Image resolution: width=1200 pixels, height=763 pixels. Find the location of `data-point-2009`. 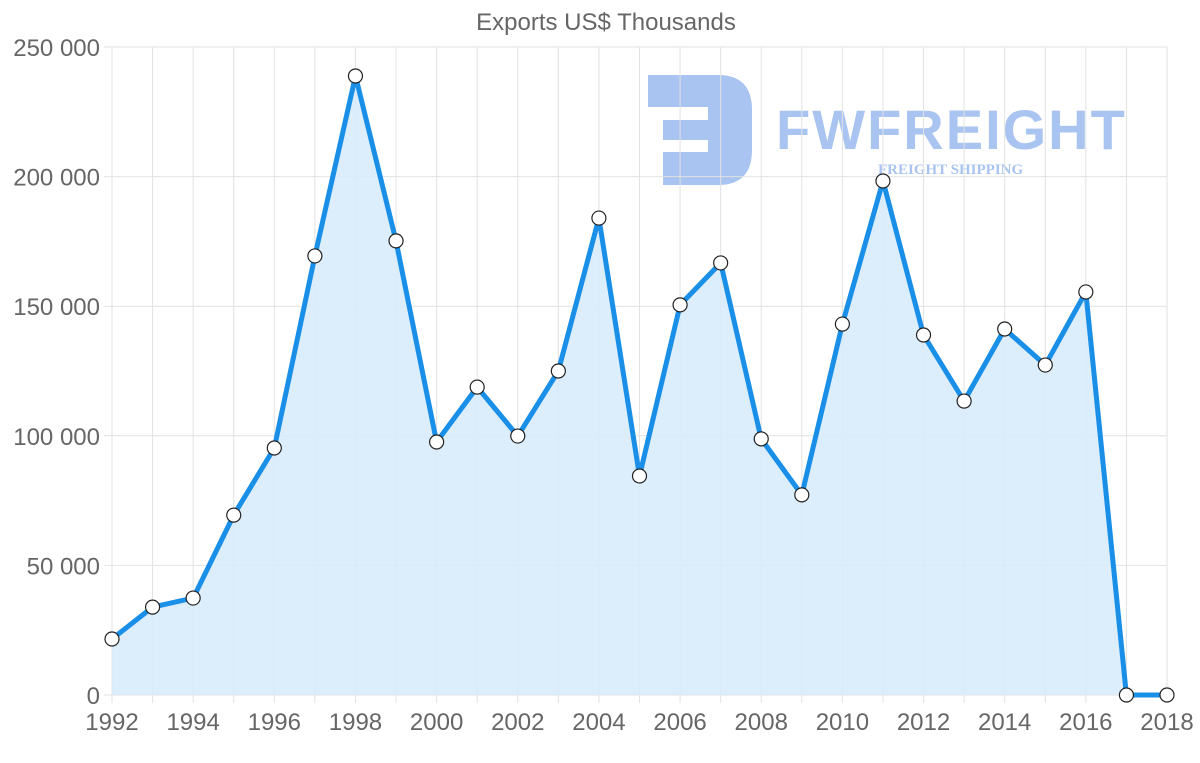

data-point-2009 is located at coordinates (802, 495).